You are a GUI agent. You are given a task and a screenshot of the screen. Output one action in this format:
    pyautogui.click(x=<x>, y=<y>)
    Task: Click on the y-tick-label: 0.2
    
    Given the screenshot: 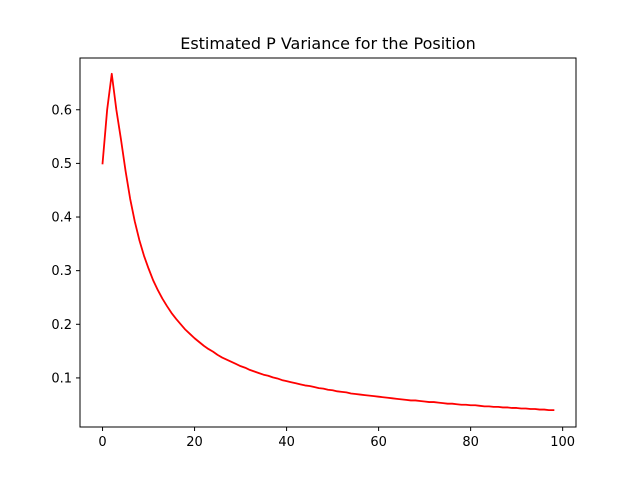 What is the action you would take?
    pyautogui.click(x=61, y=325)
    